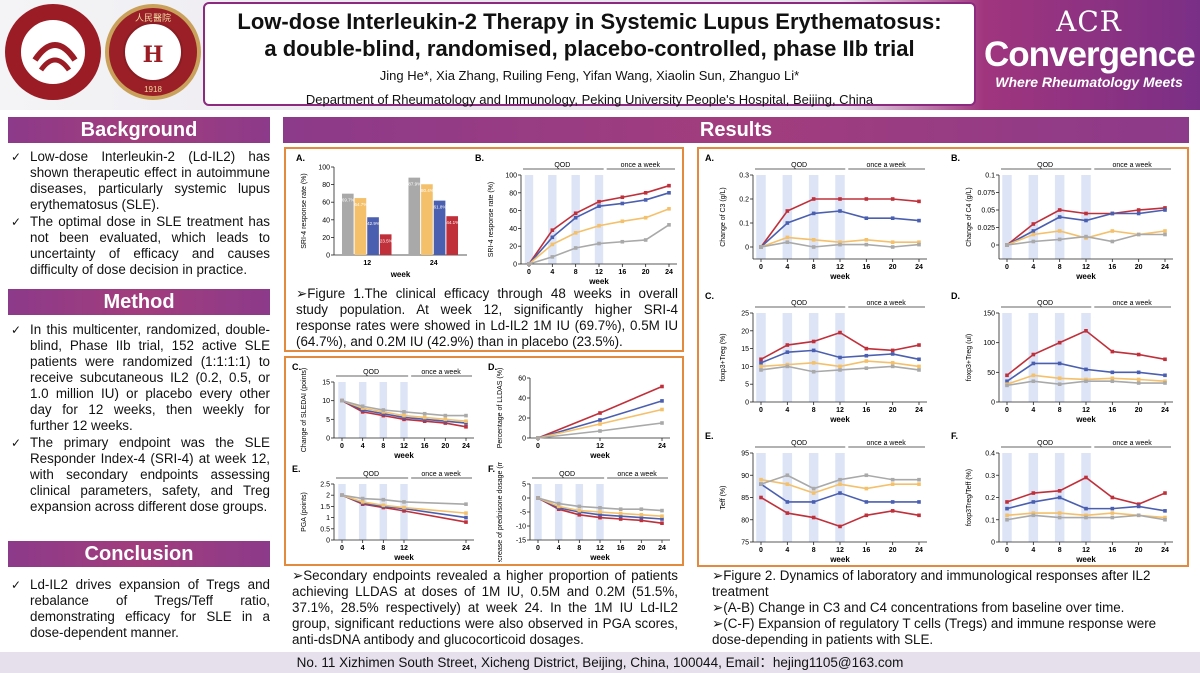  I want to click on y-tick-label: 0.5, so click(325, 529).